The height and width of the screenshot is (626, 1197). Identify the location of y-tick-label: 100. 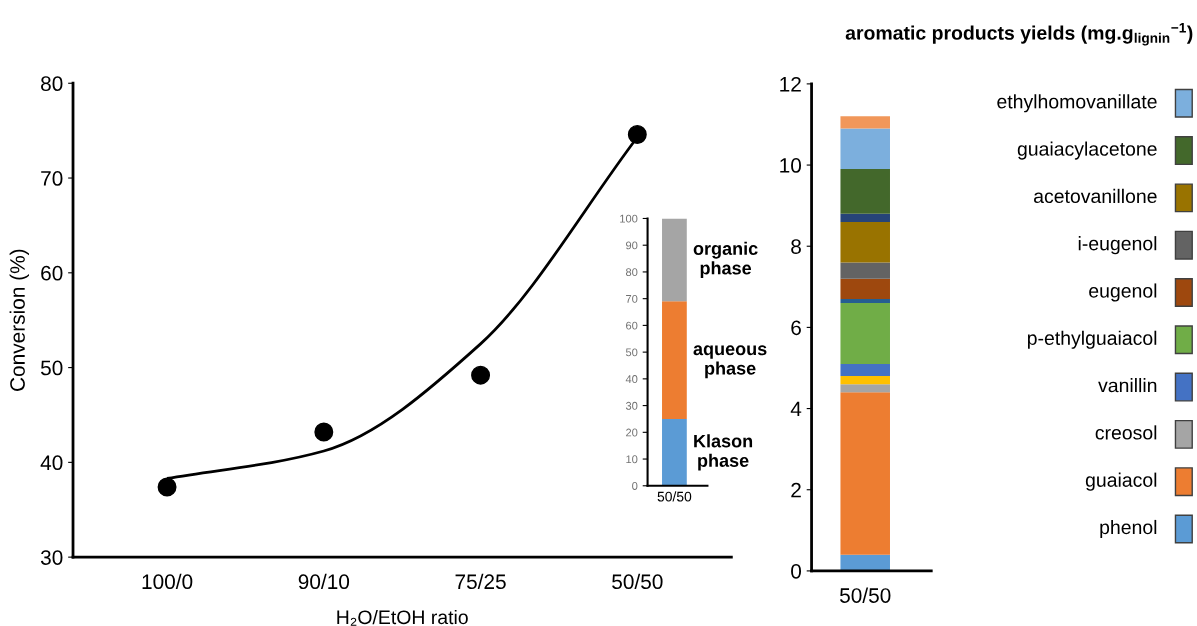
(629, 218).